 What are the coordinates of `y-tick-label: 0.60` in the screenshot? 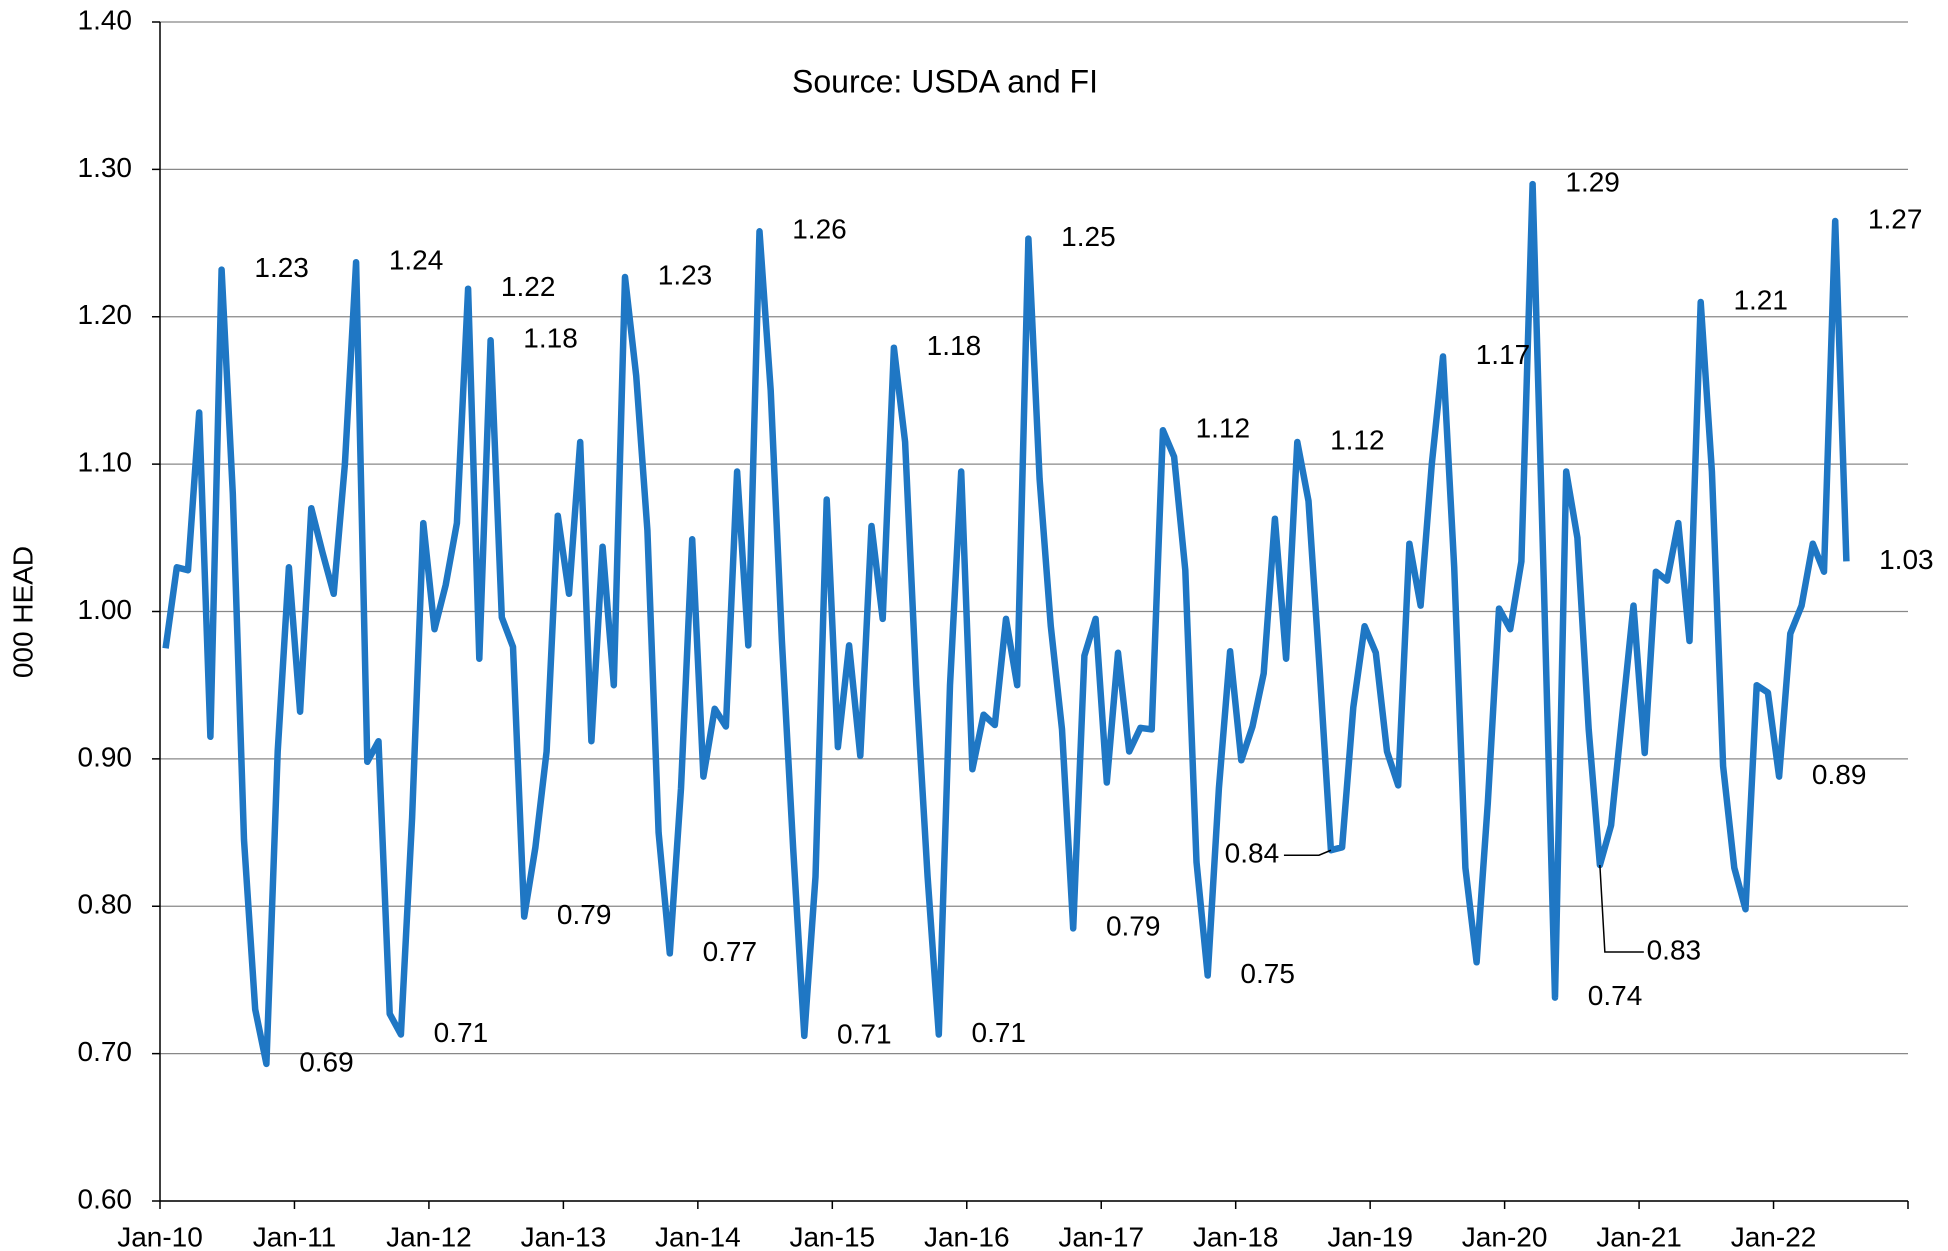 It's located at (105, 1198).